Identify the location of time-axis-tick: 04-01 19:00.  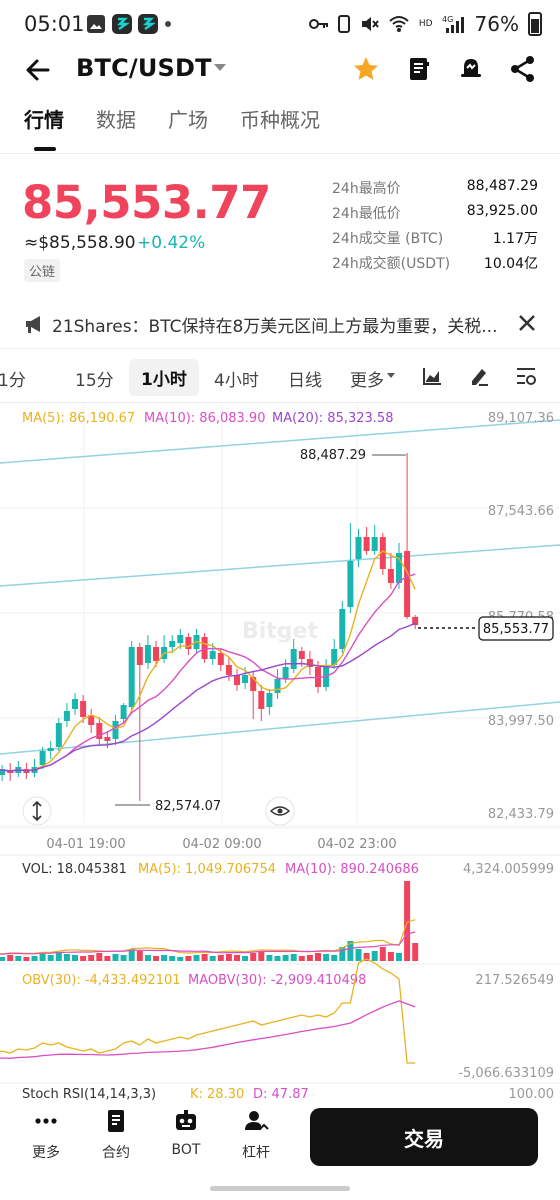
(85, 844).